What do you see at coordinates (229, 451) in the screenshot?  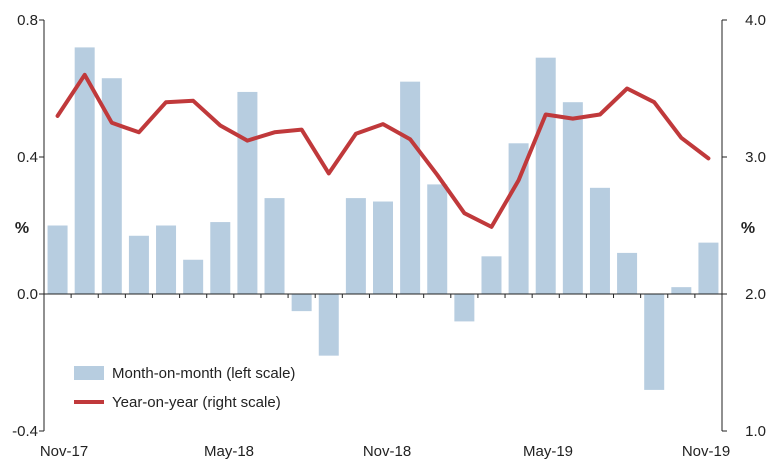 I see `x-tick-may-18: May-18` at bounding box center [229, 451].